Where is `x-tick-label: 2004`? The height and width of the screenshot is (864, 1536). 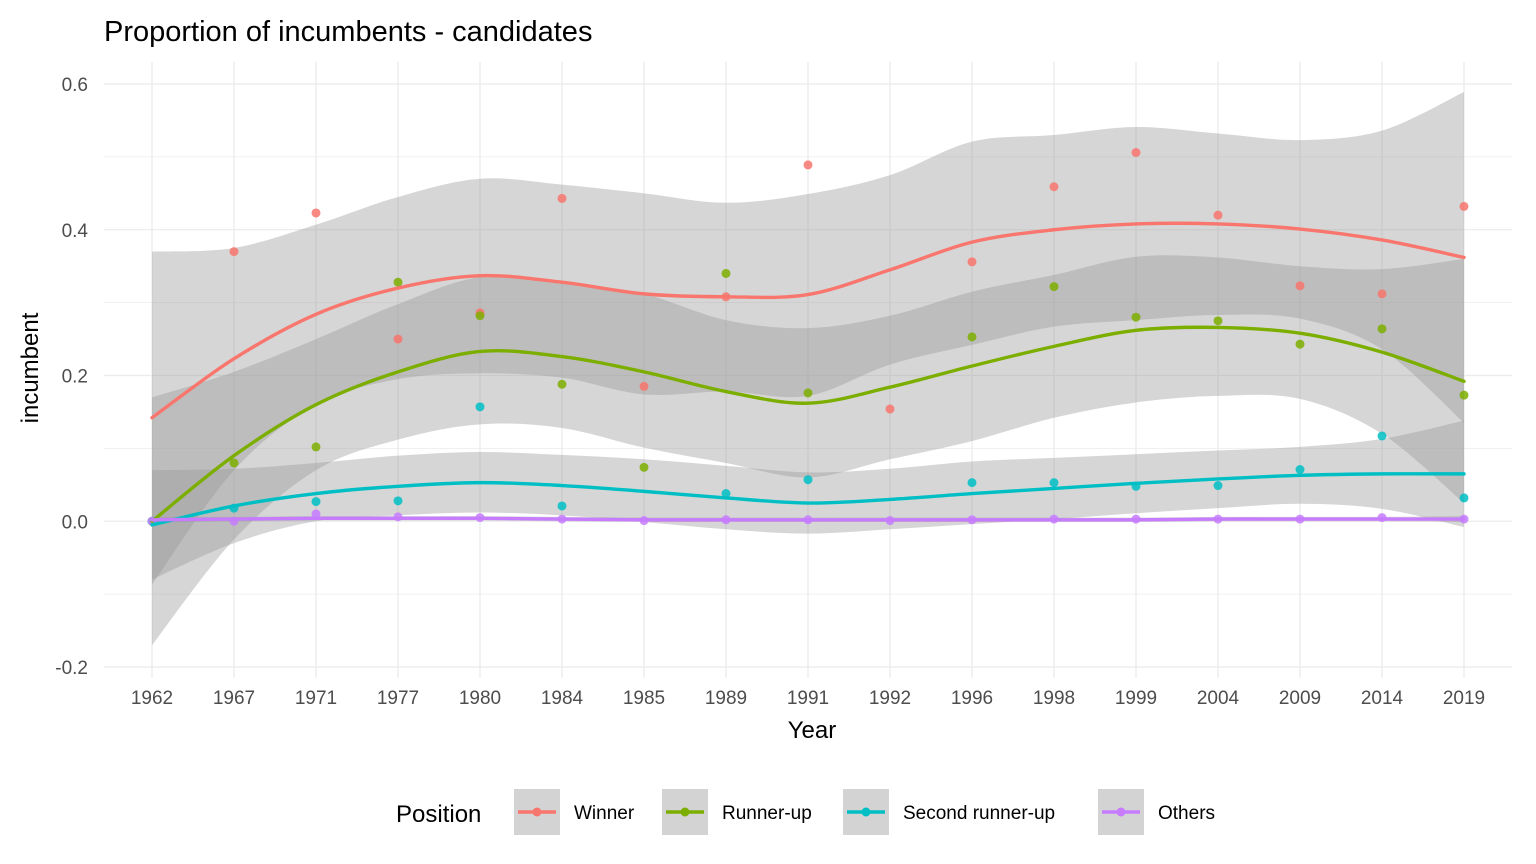
x-tick-label: 2004 is located at coordinates (1218, 698).